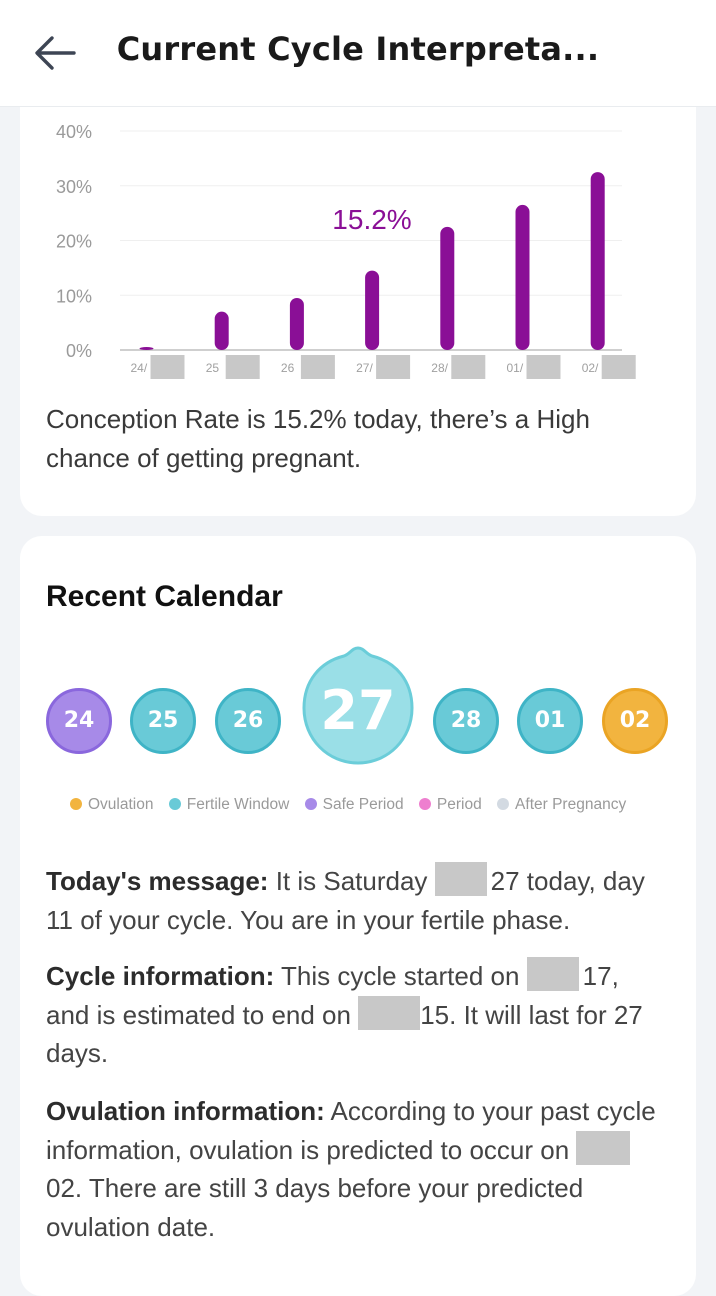  What do you see at coordinates (238, 804) in the screenshot?
I see `legend-label: Fertile Window` at bounding box center [238, 804].